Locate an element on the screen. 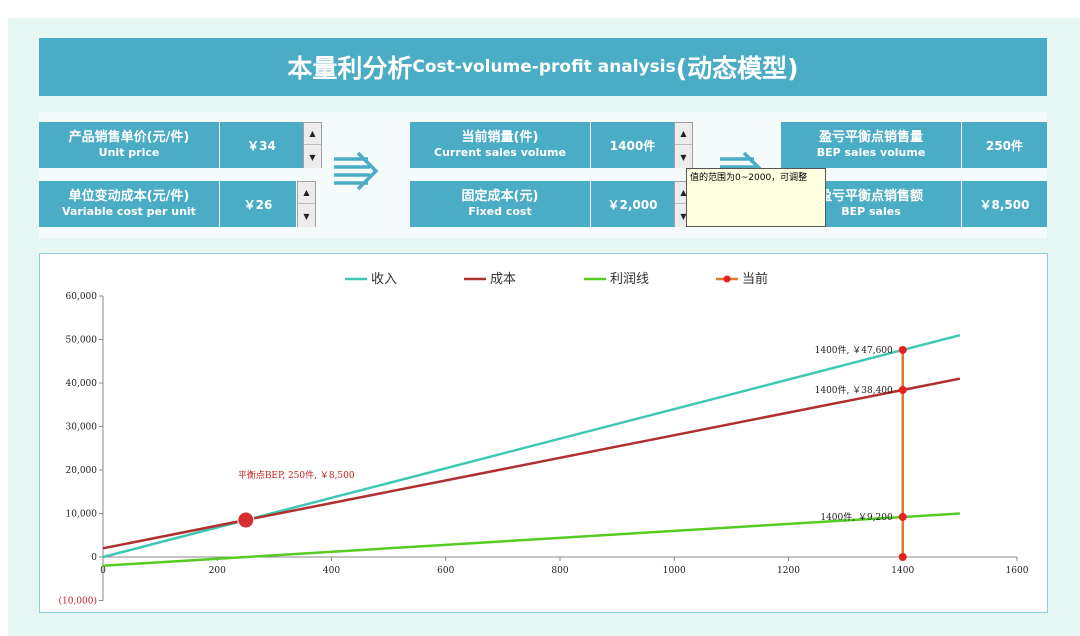 This screenshot has width=1080, height=636. bep-sales-value: ￥8,500 is located at coordinates (1004, 204).